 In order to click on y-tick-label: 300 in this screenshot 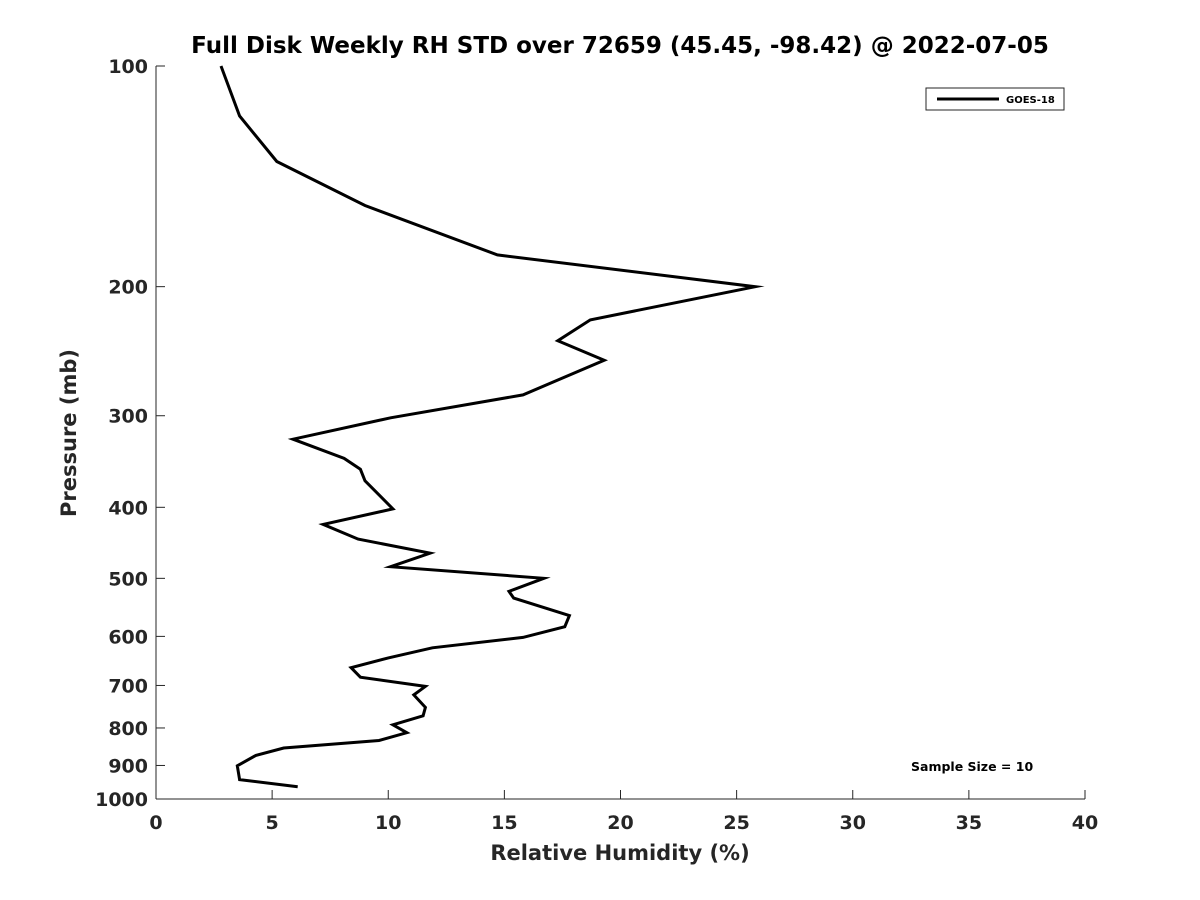, I will do `click(128, 417)`.